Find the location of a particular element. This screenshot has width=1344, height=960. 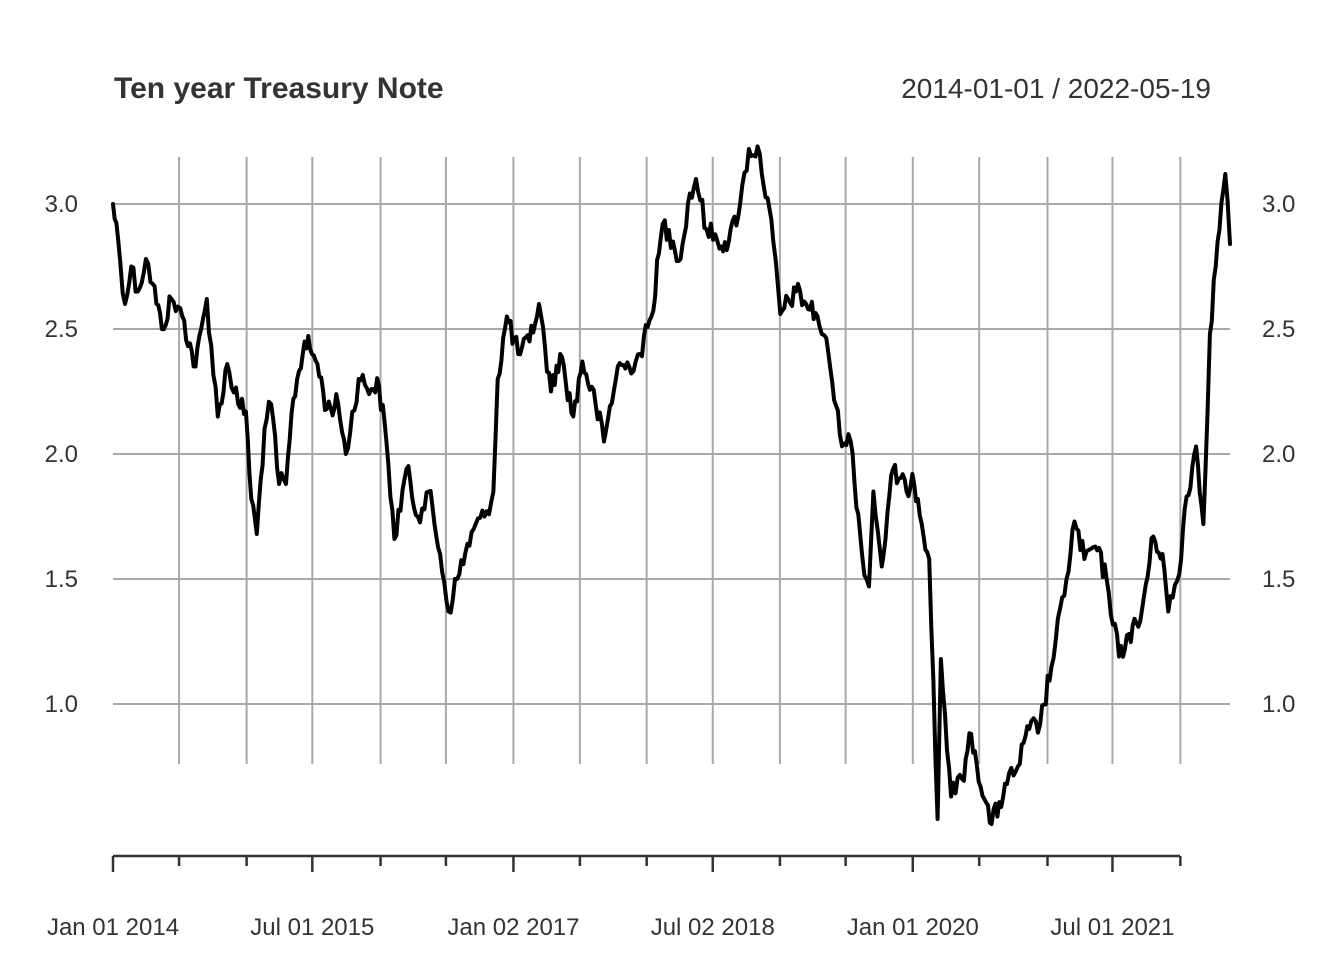

y-tick-label-right: 1.0 is located at coordinates (1278, 704).